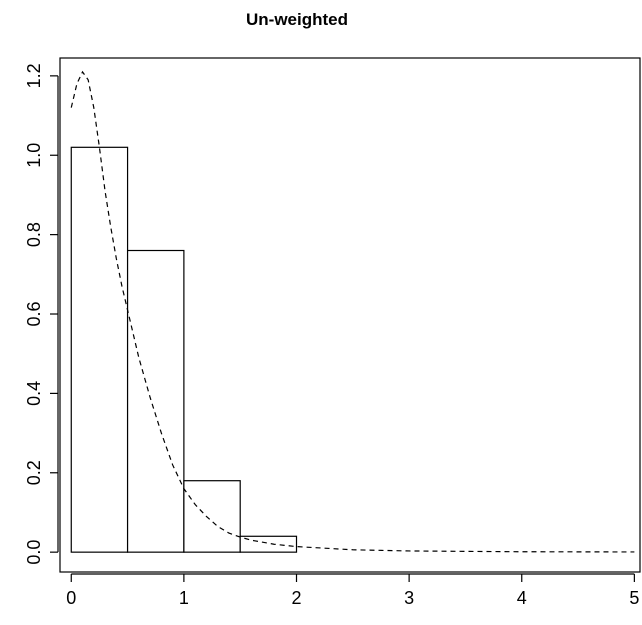 This screenshot has width=642, height=625. What do you see at coordinates (297, 19) in the screenshot?
I see `chart-title: Un-weighted` at bounding box center [297, 19].